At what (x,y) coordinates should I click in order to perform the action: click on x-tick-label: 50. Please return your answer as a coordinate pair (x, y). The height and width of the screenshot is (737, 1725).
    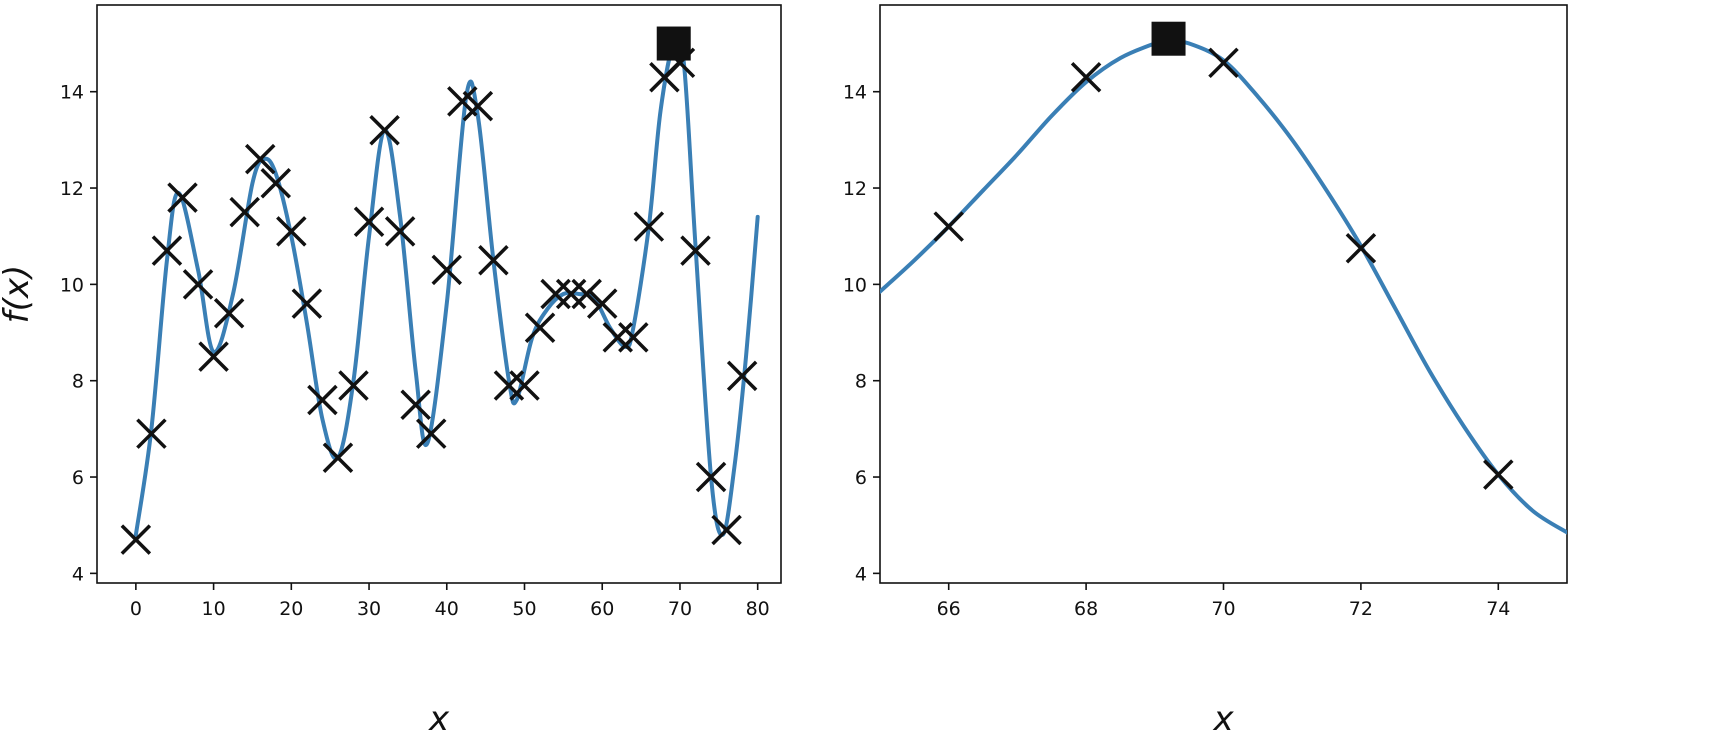
    Looking at the image, I should click on (524, 609).